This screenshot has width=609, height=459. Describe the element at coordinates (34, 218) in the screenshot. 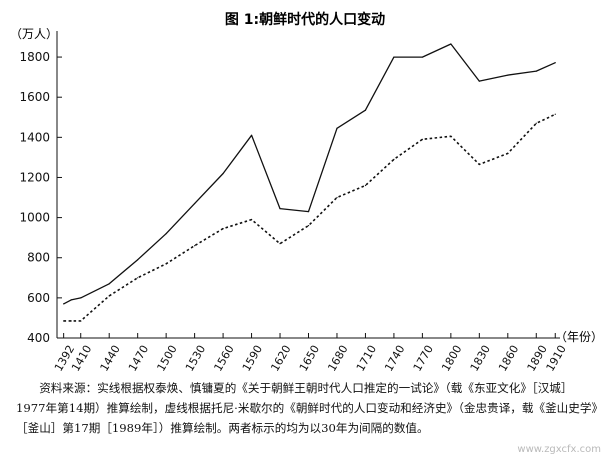

I see `y-tick-label: 1000` at that location.